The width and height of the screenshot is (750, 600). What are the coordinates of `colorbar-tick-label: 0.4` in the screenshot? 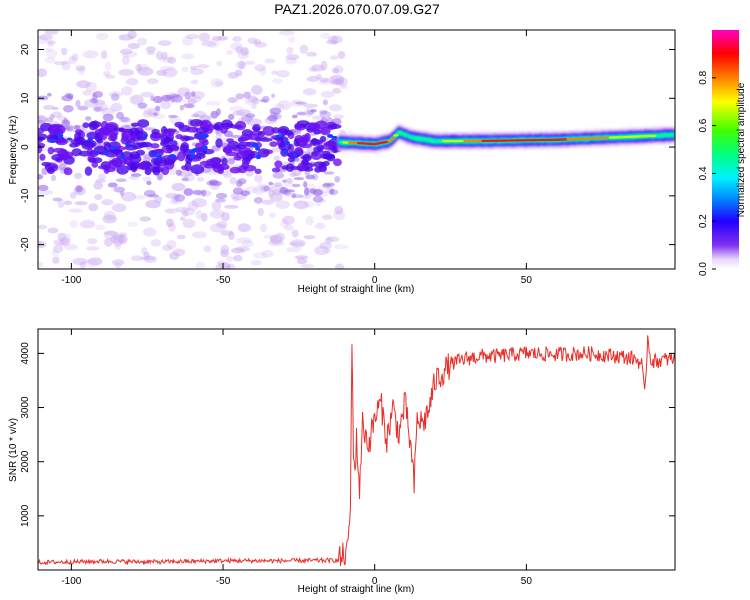 It's located at (703, 173).